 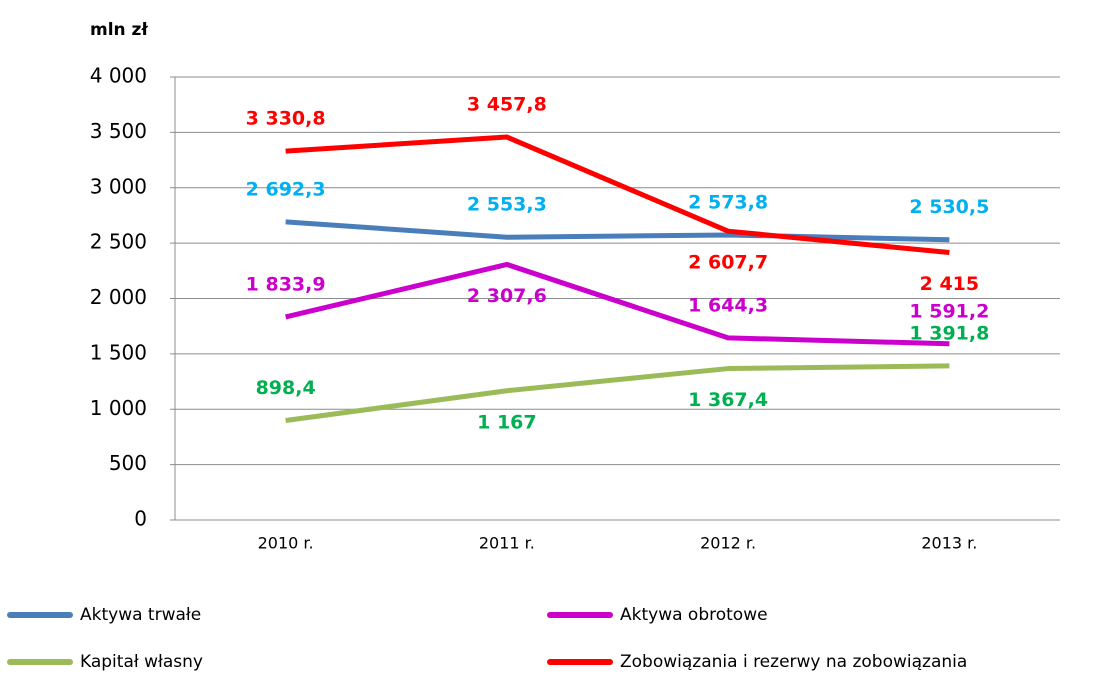 I want to click on legend-label: Kapitał własny, so click(x=141, y=662).